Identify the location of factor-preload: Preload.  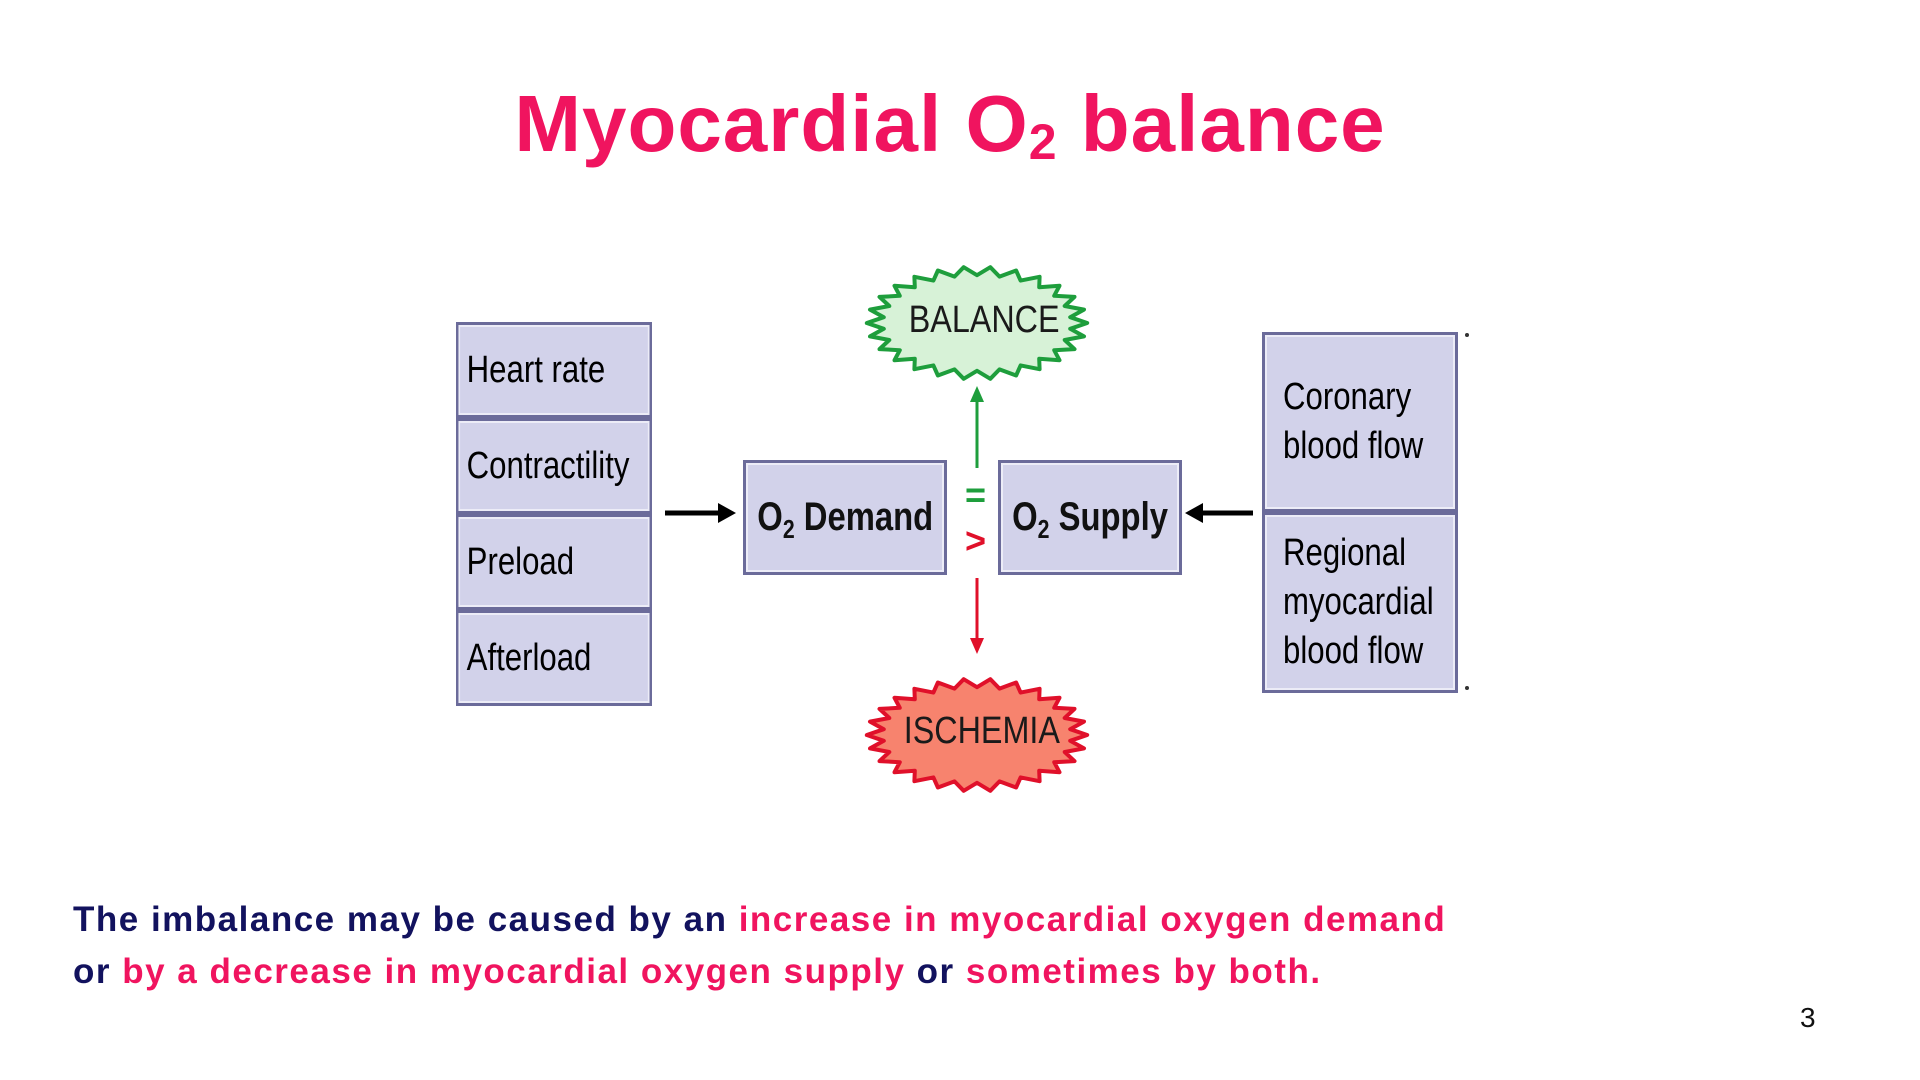
(554, 562).